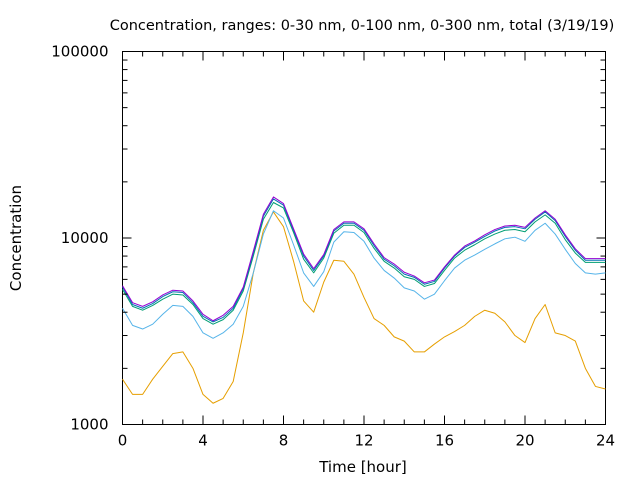  What do you see at coordinates (16, 238) in the screenshot?
I see `y-axis-title: Concentration` at bounding box center [16, 238].